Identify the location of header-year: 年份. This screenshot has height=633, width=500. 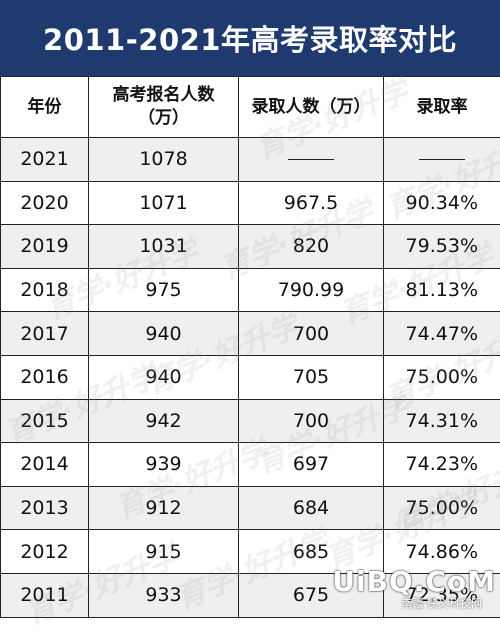
(45, 107).